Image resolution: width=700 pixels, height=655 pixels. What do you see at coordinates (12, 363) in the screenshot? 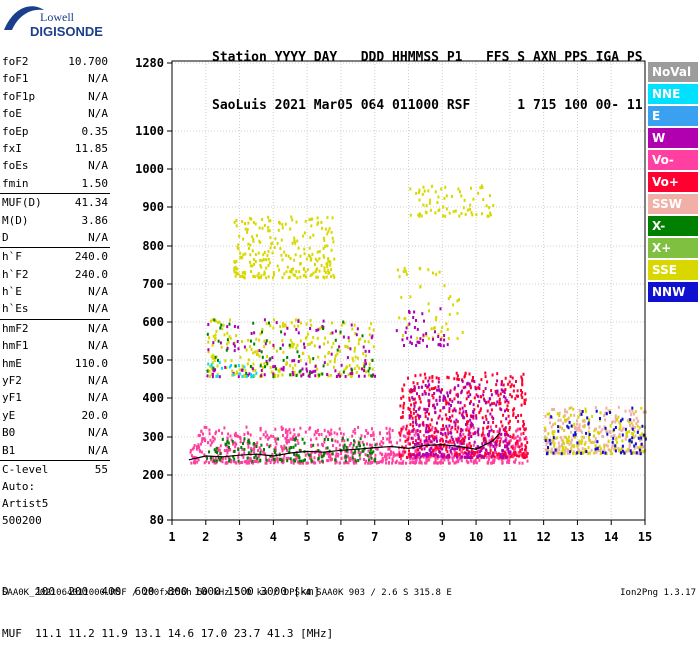
I see `param-name: hmE` at bounding box center [12, 363].